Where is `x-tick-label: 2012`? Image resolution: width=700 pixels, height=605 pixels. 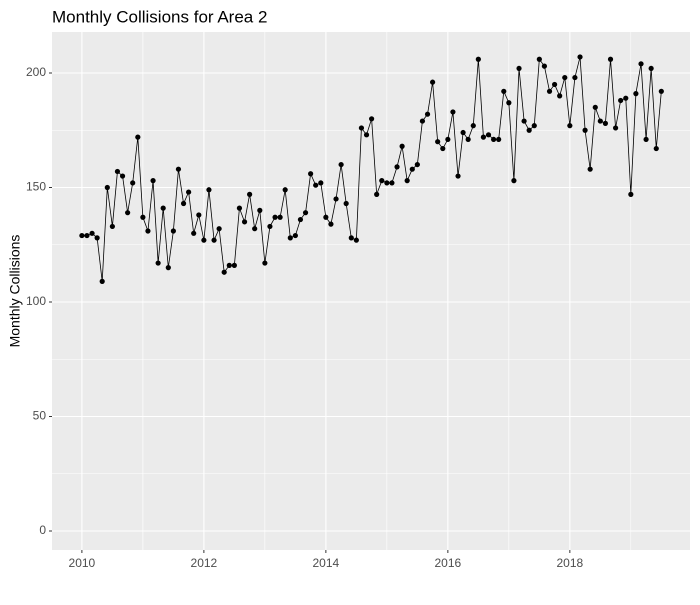
x-tick-label: 2012 is located at coordinates (204, 563).